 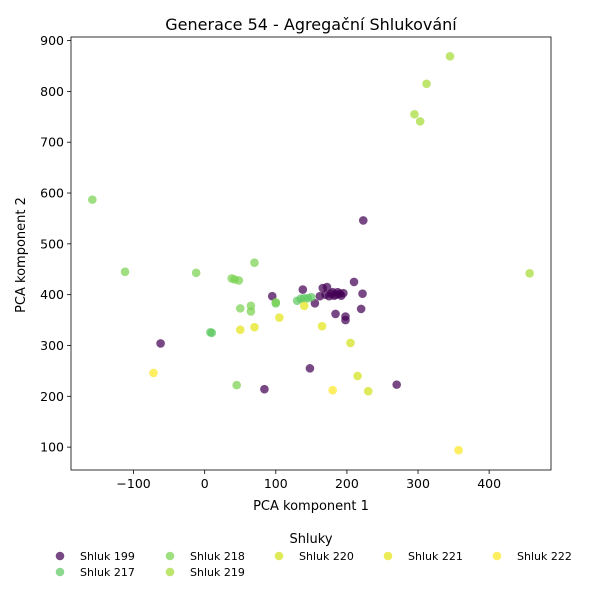 What do you see at coordinates (326, 556) in the screenshot?
I see `legend-entry-label: Shluk 220` at bounding box center [326, 556].